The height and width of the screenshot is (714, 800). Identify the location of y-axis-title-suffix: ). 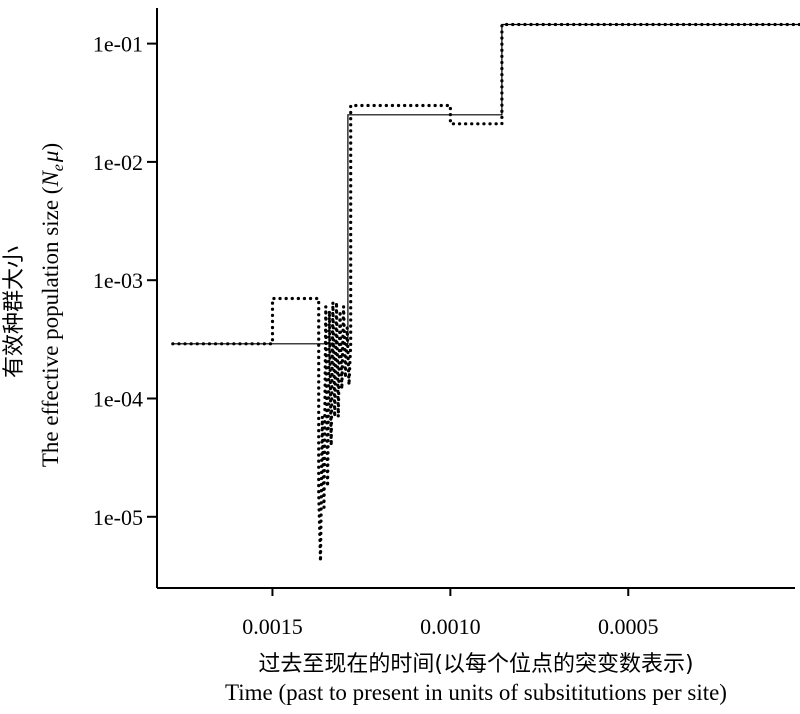
(50, 147).